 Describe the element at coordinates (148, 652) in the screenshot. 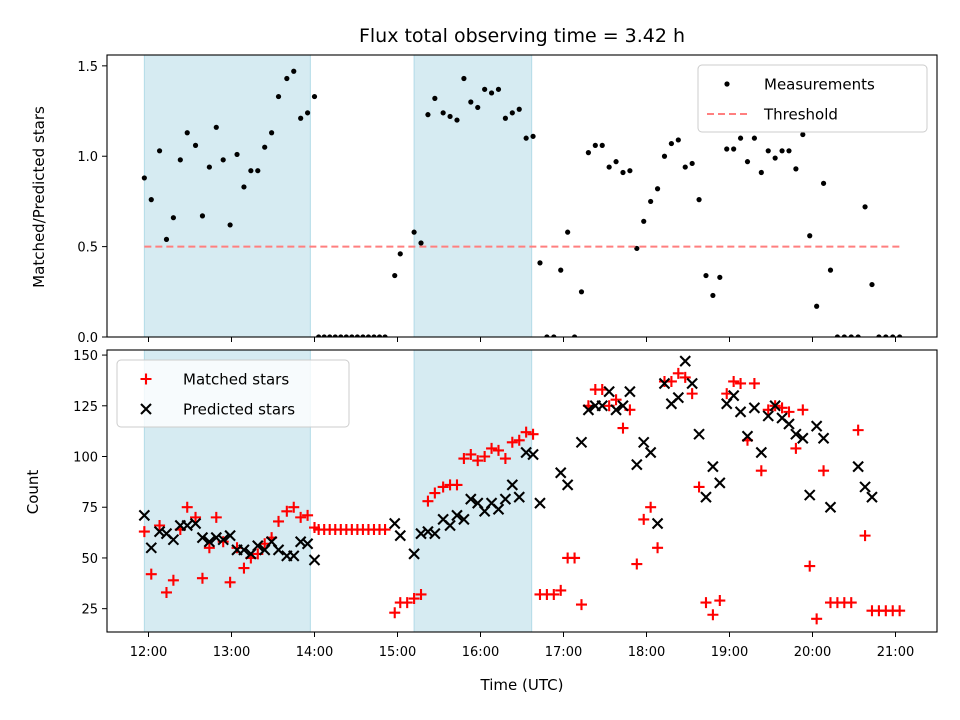

I see `x-tick-label: 12:00` at that location.